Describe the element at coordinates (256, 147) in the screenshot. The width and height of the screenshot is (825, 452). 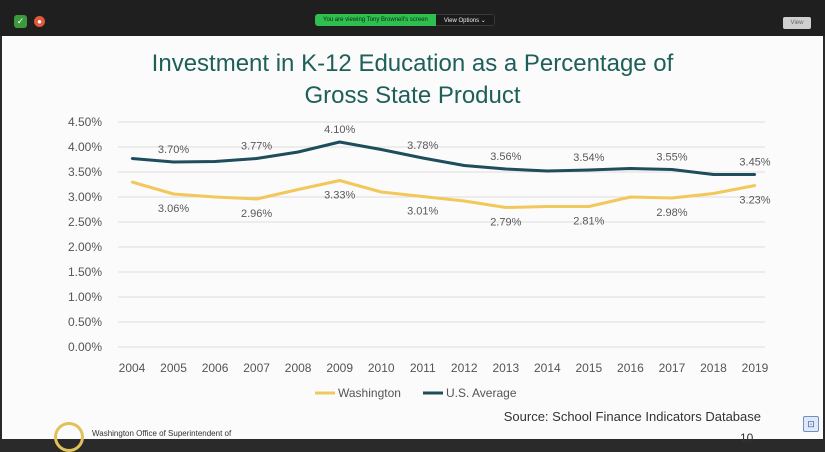
I see `data-label: 3.77%` at that location.